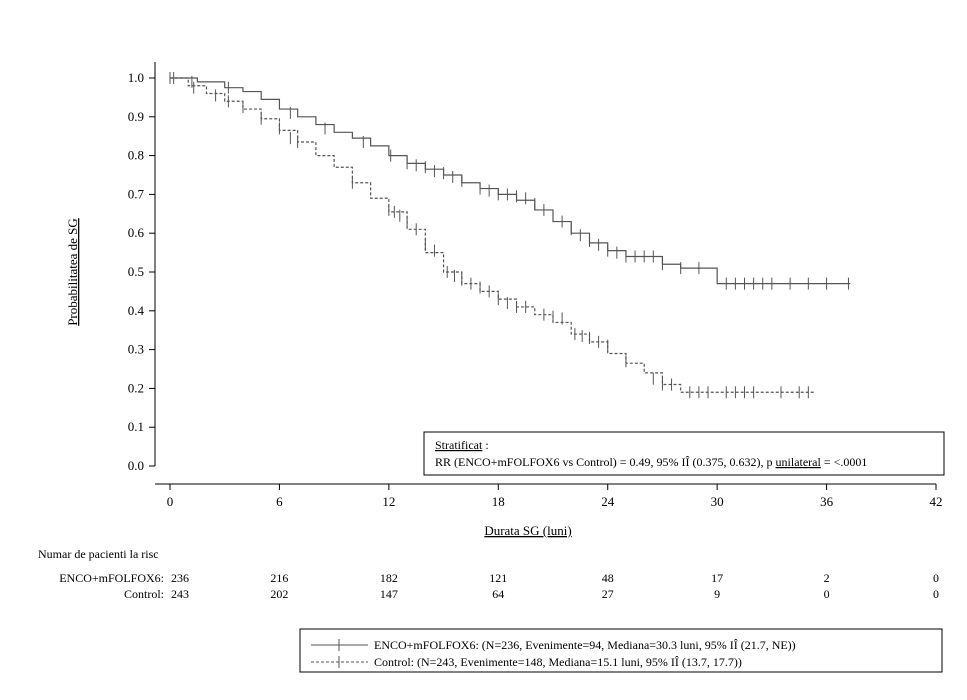 This screenshot has height=700, width=967. What do you see at coordinates (555, 496) in the screenshot?
I see `x-ticks: 0 6 12 18 24 30 36 42` at bounding box center [555, 496].